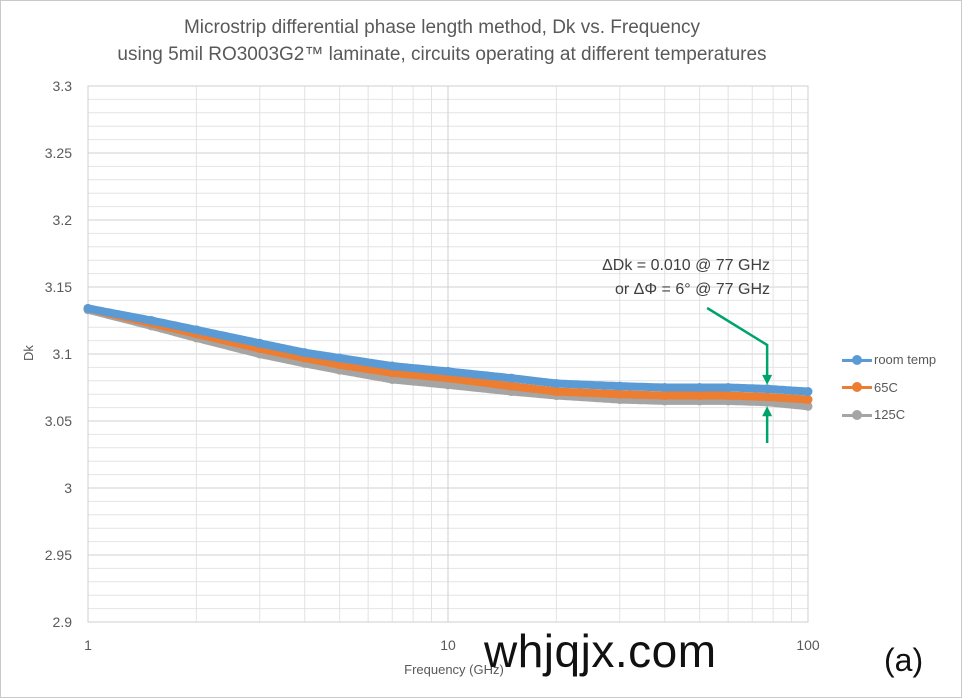 This screenshot has width=962, height=698. Describe the element at coordinates (767, 379) in the screenshot. I see `annotation-arrowhead-down` at that location.